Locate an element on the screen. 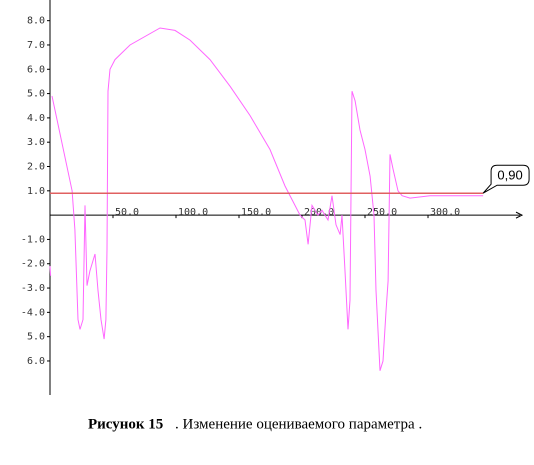  callout-box is located at coordinates (506, 179).